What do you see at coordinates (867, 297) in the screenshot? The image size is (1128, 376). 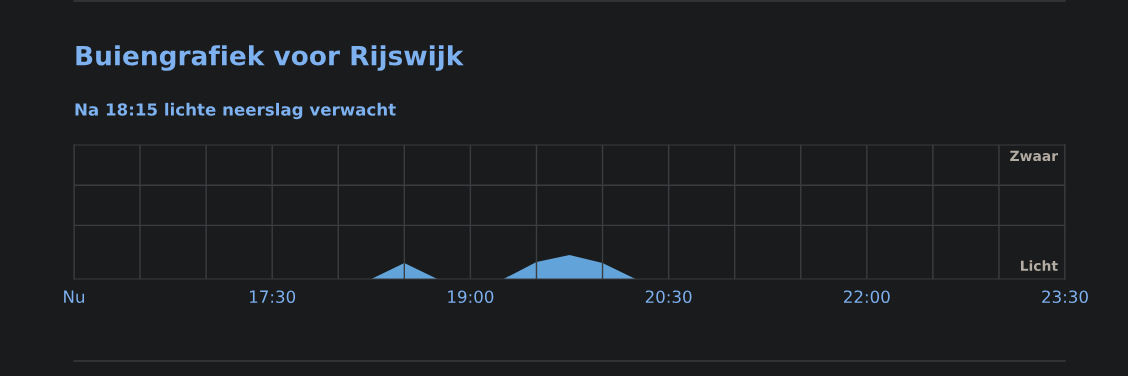 I see `x-tick-label: 22:00` at bounding box center [867, 297].